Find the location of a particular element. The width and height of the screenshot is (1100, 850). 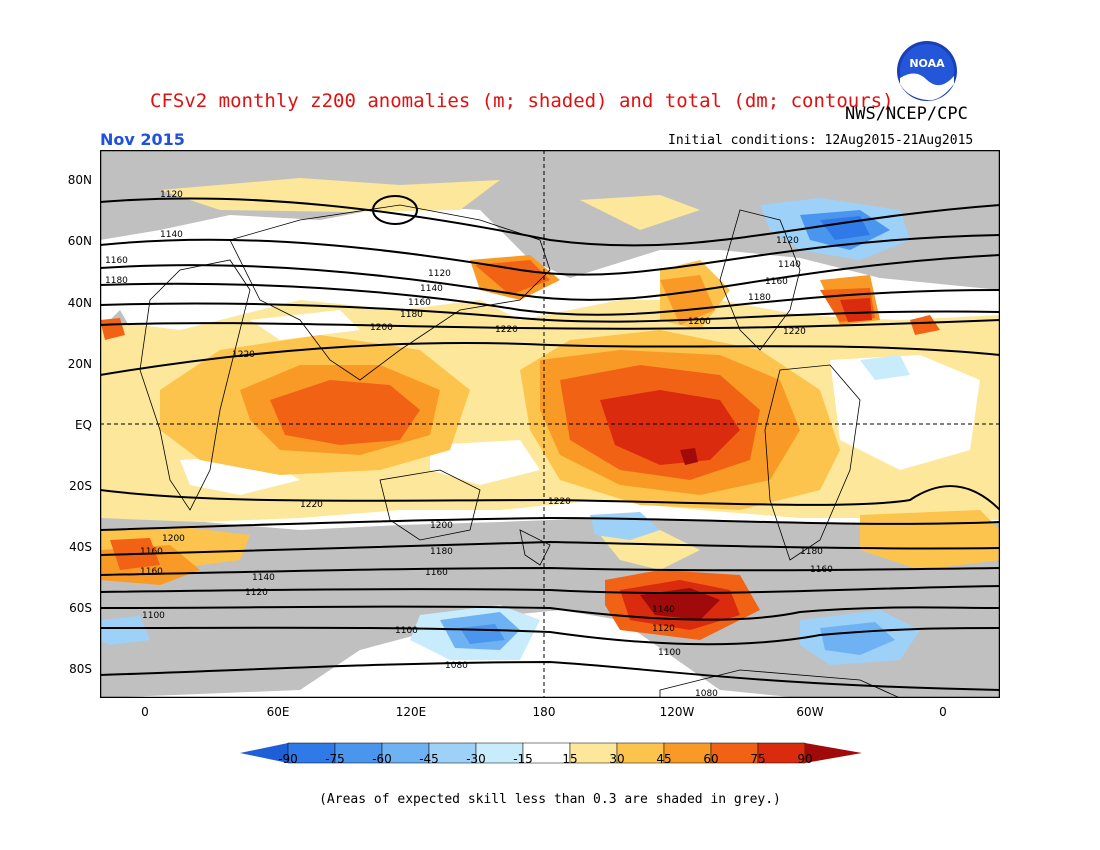

lon-label-120w: 120W is located at coordinates (677, 712).